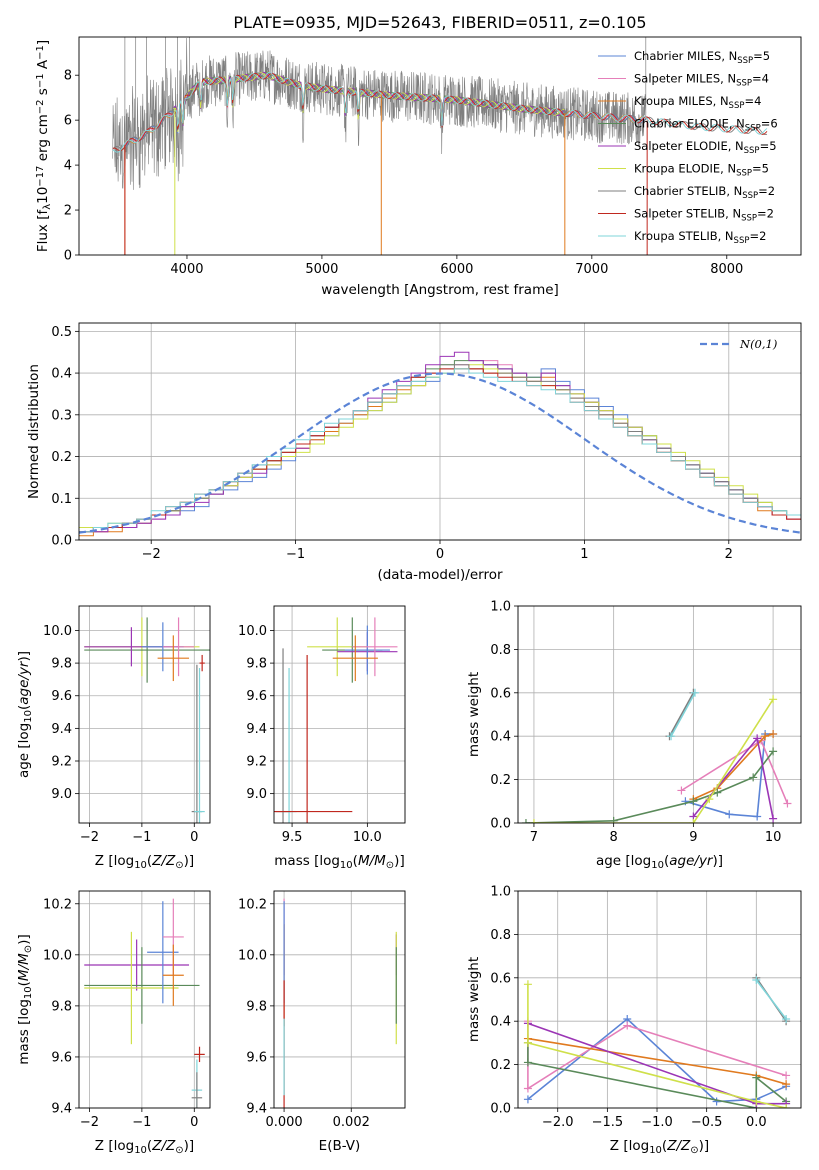  What do you see at coordinates (707, 1122) in the screenshot?
I see `x-tick-label: −0.5` at bounding box center [707, 1122].